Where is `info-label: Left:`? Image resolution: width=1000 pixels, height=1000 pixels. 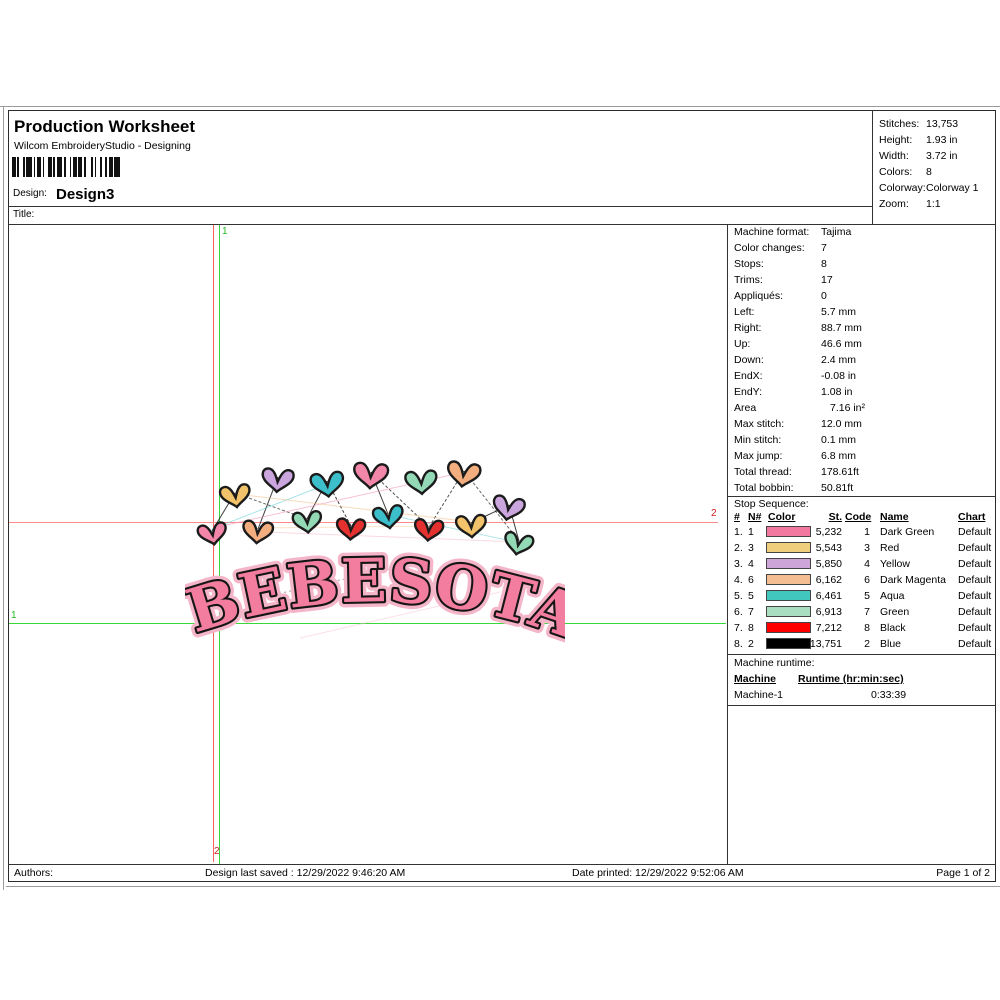 info-label: Left: is located at coordinates (744, 312).